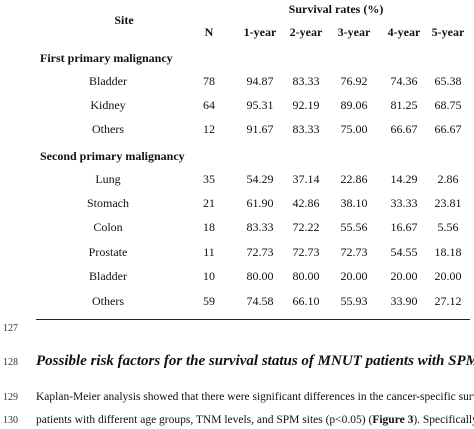  Describe the element at coordinates (10, 420) in the screenshot. I see `line-number: 130` at that location.